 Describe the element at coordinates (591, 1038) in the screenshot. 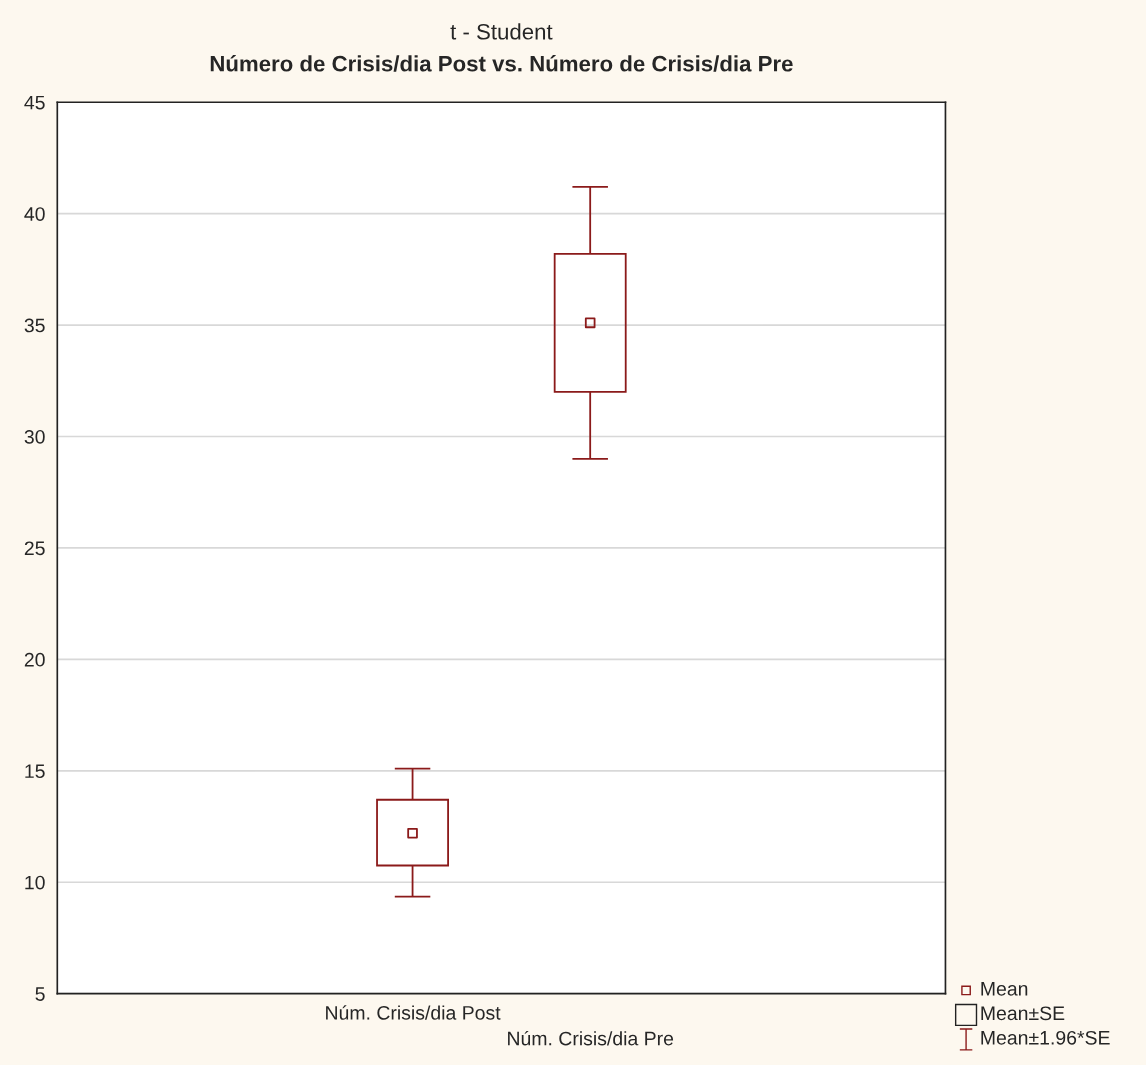

I see `x-tick-label: Núm. Crisis/dia Pre` at that location.